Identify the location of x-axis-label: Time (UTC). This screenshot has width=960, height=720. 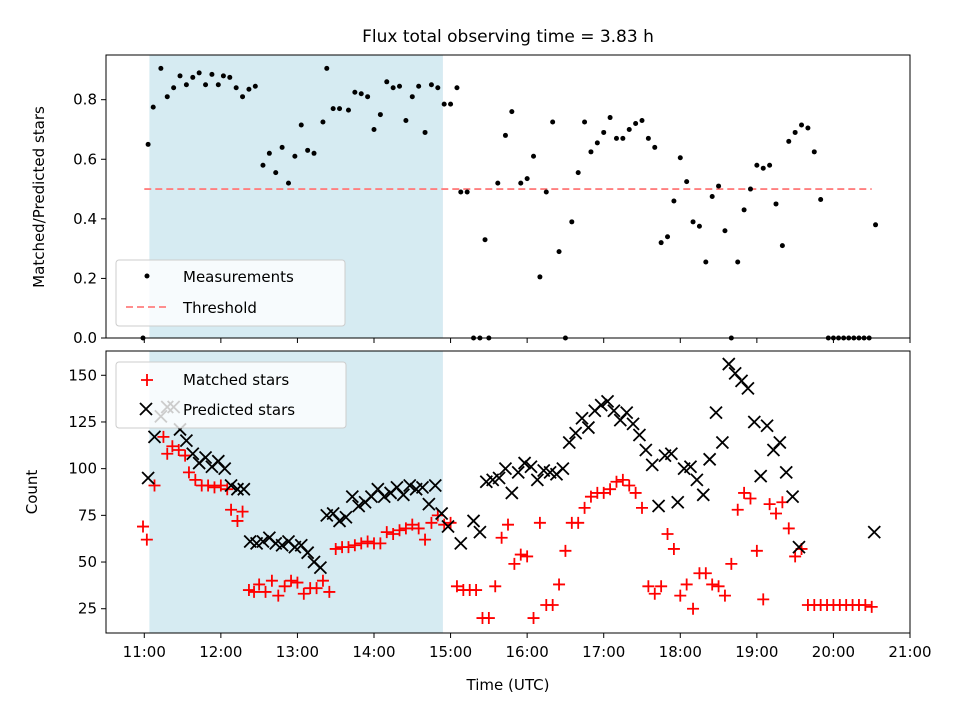
(508, 685).